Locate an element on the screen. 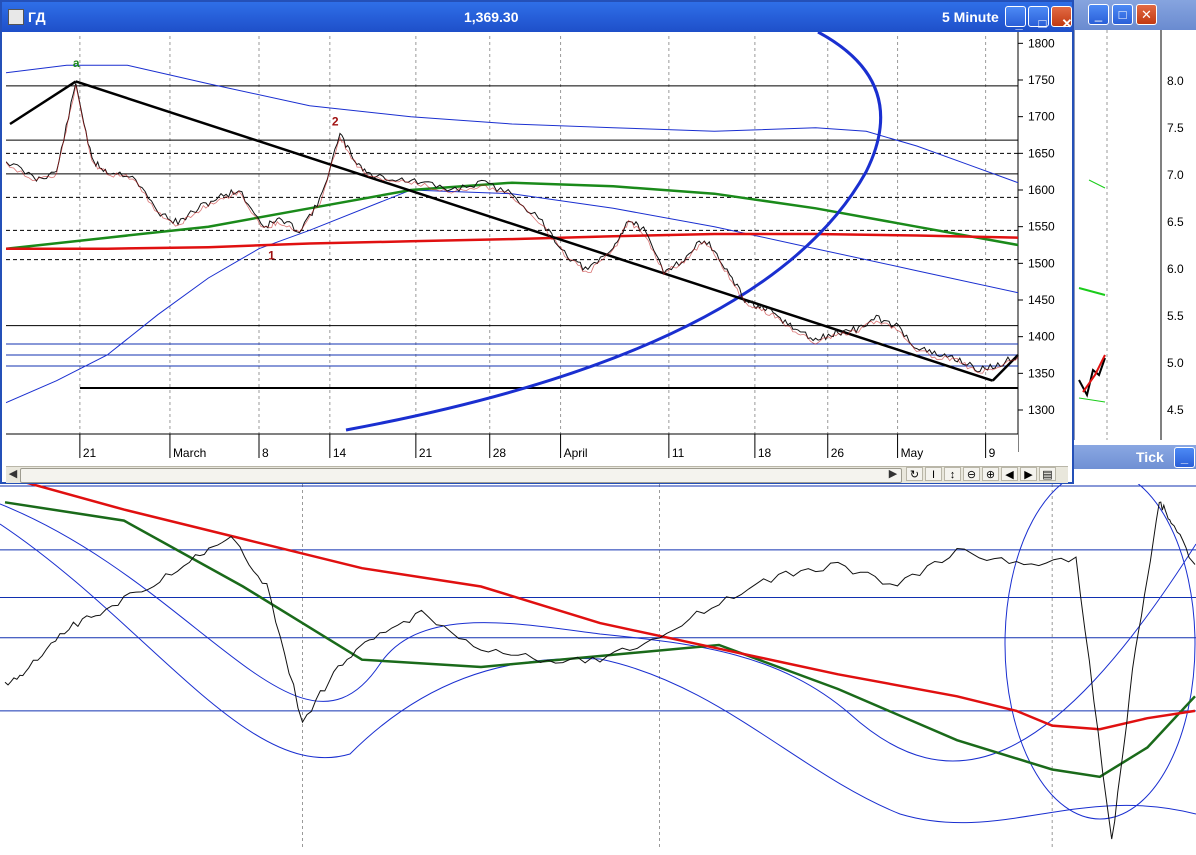 The height and width of the screenshot is (855, 1196). last-price: 1,369.30 is located at coordinates (491, 17).